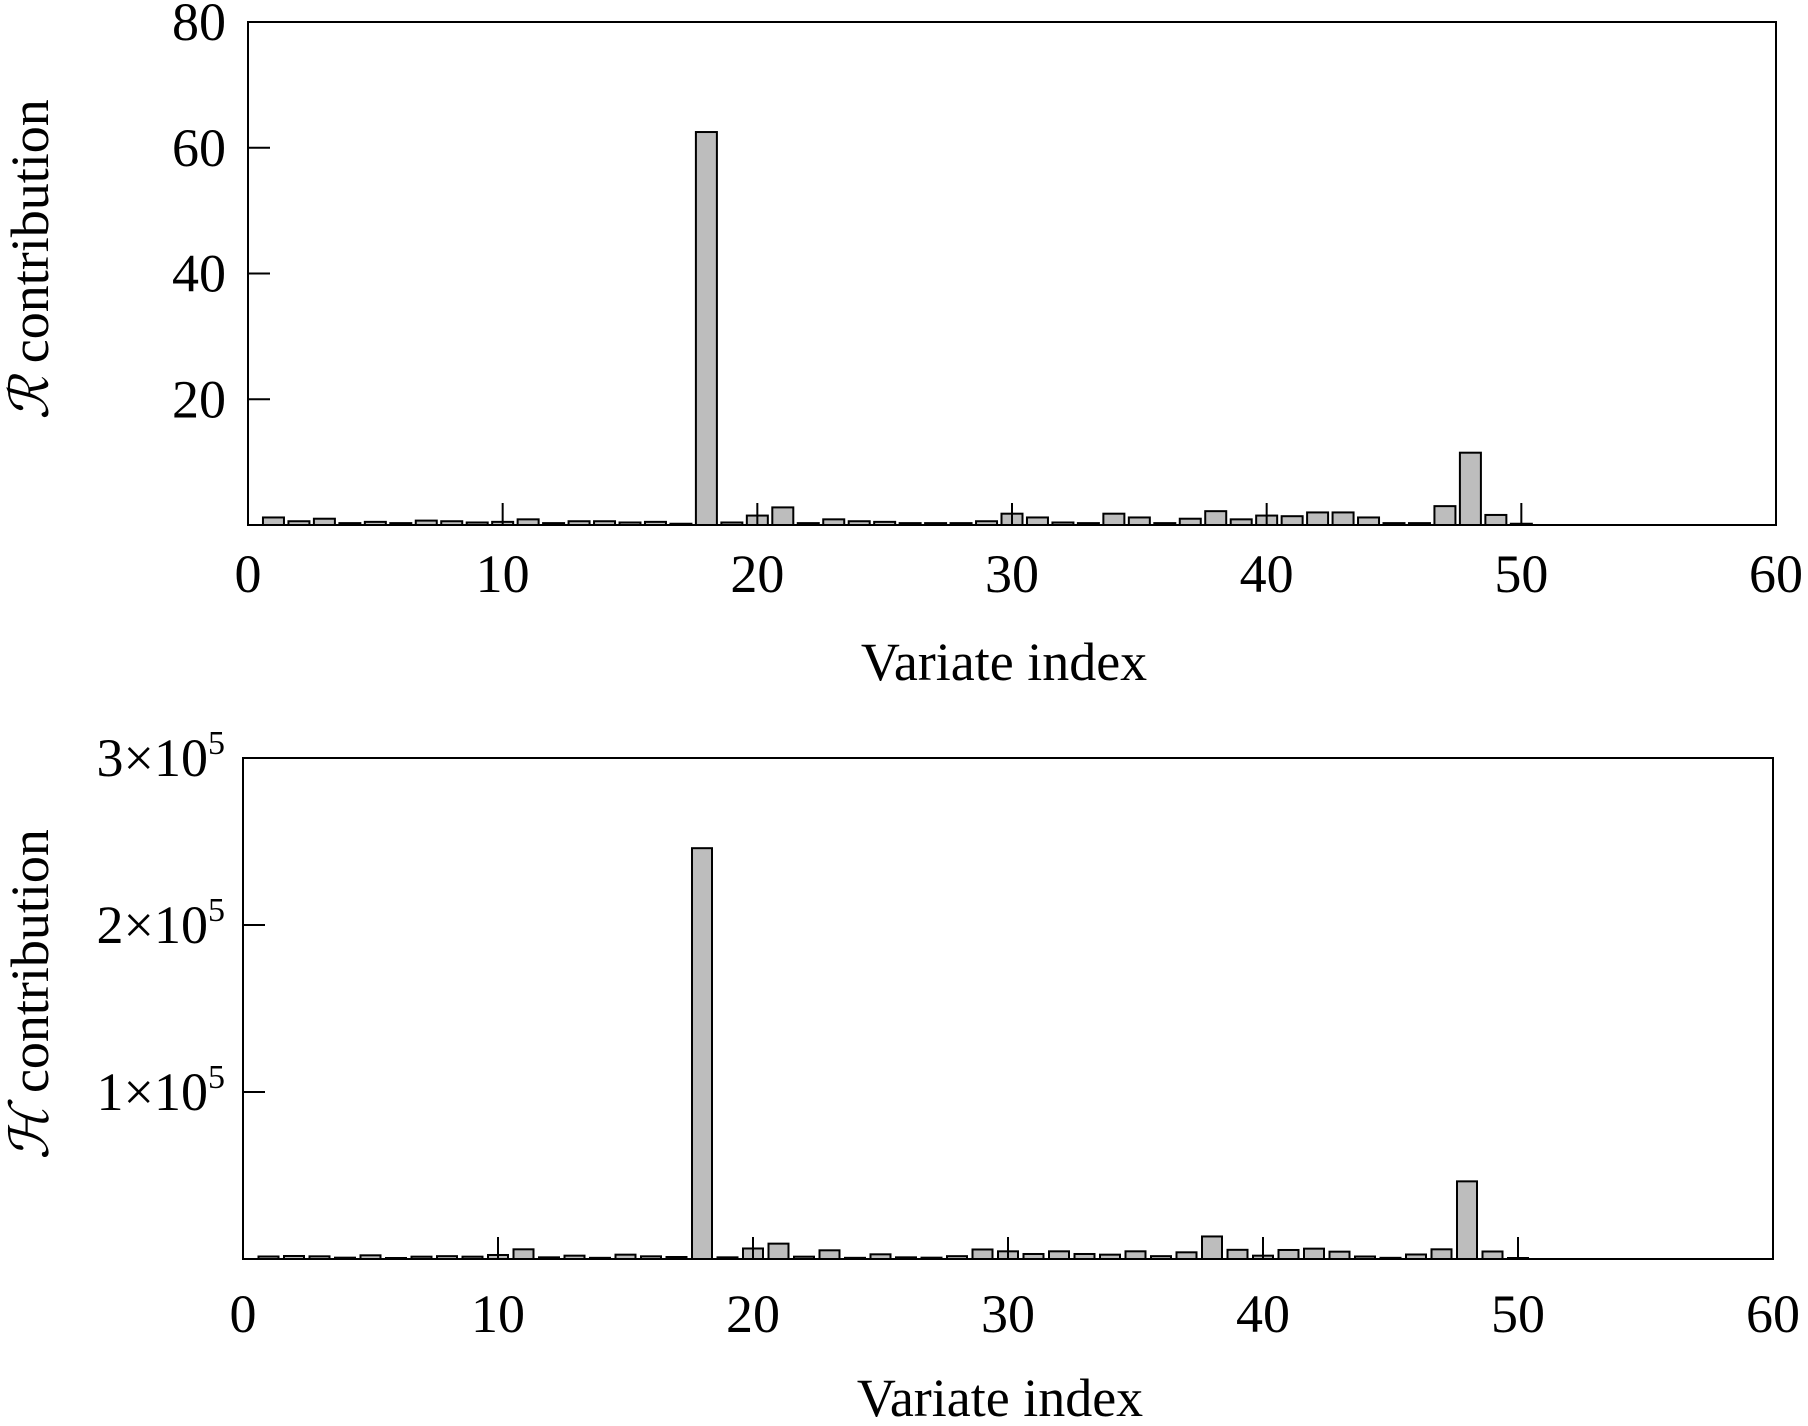  Describe the element at coordinates (30, 994) in the screenshot. I see `y-axis-title: ℋ contribution` at that location.